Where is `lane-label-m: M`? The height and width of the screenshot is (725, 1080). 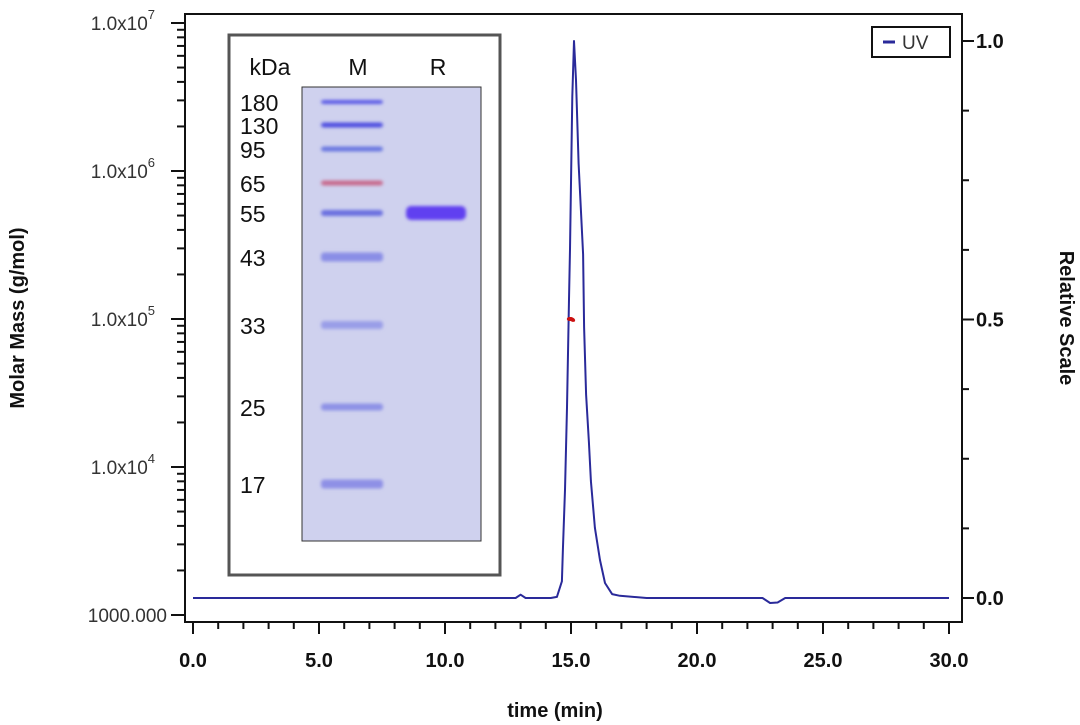 lane-label-m: M is located at coordinates (357, 67).